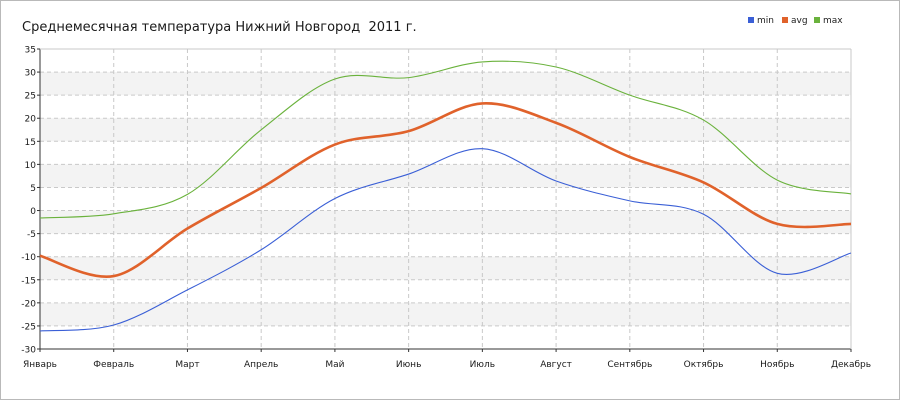  Describe the element at coordinates (334, 365) in the screenshot. I see `x-tick-label: Май` at that location.